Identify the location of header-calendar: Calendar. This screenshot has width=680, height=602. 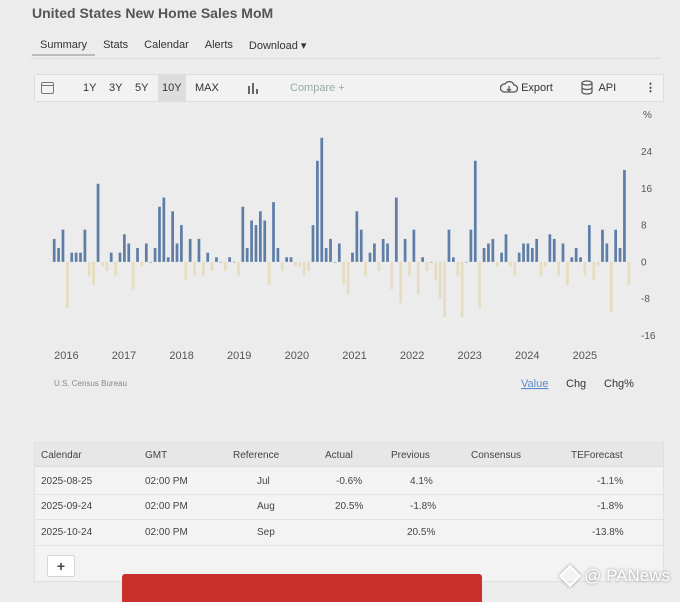
(61, 455).